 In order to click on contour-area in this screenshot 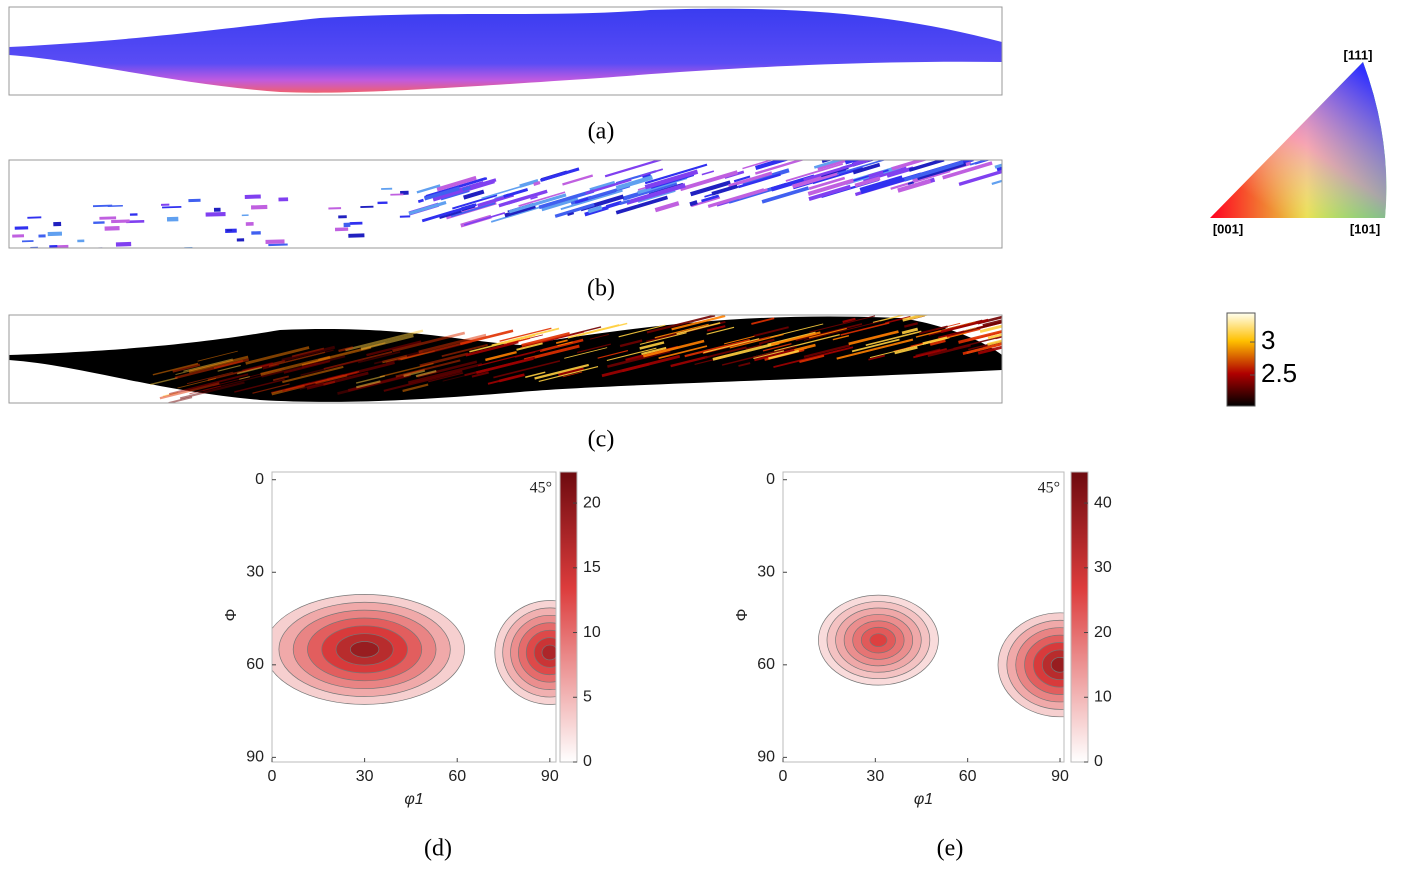, I will do `click(435, 649)`.